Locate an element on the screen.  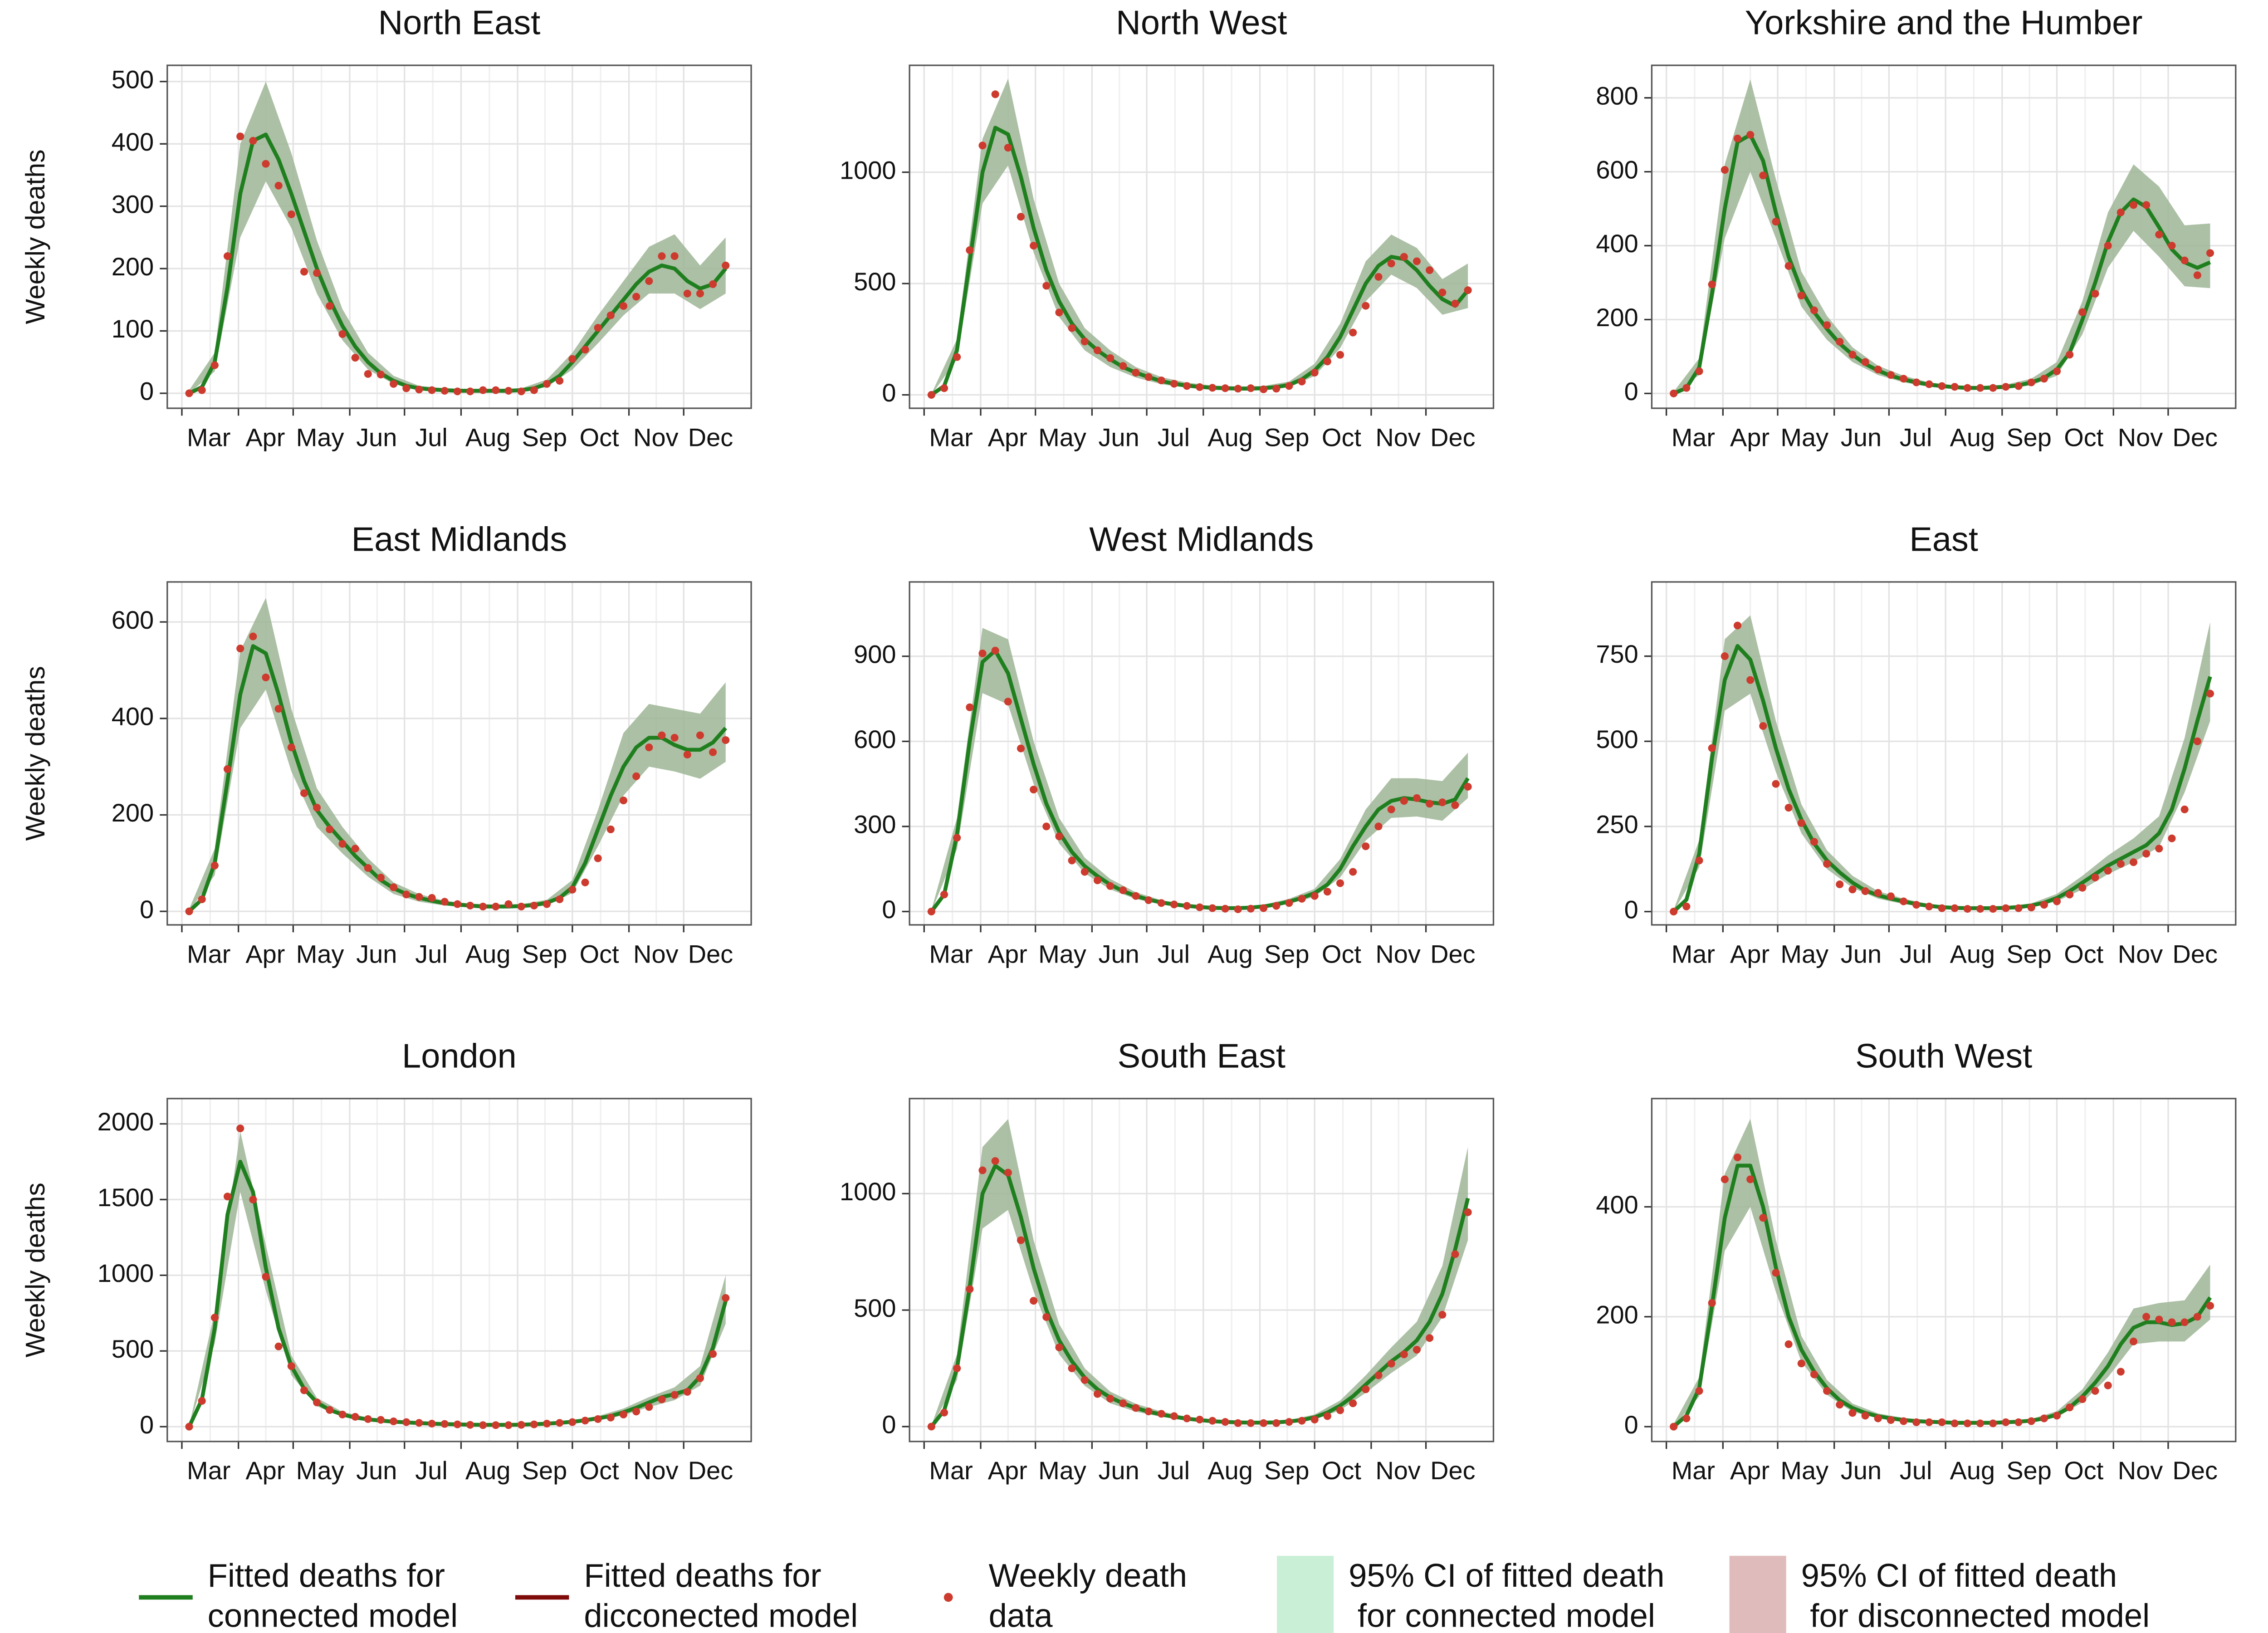
plot-background is located at coordinates (460, 1270).